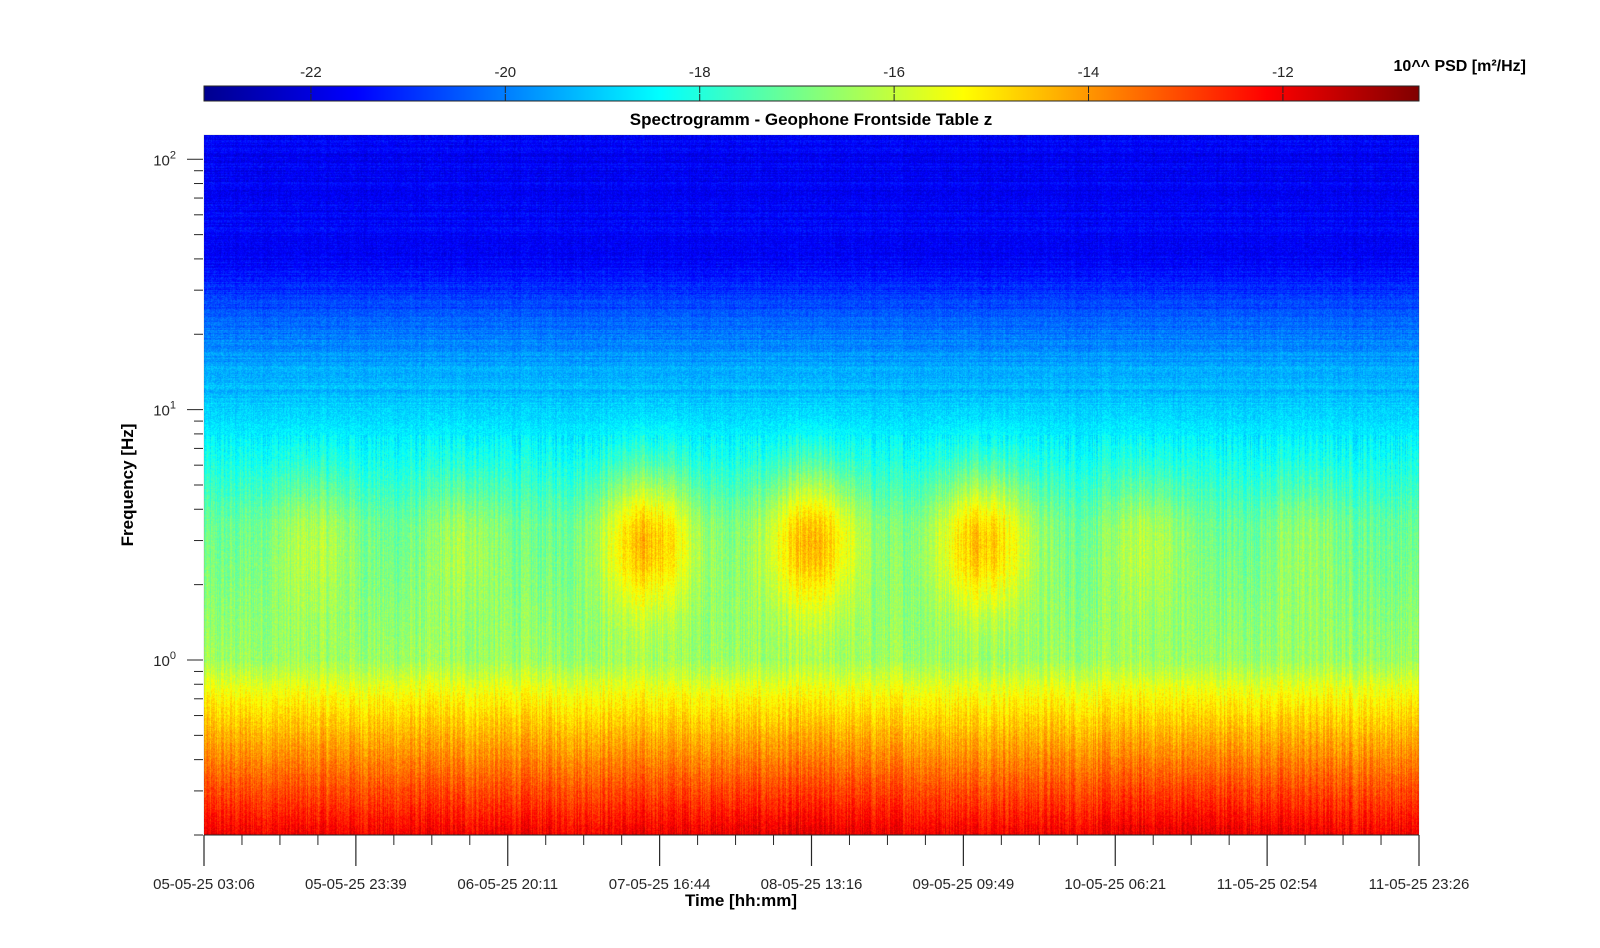 The height and width of the screenshot is (948, 1600). Describe the element at coordinates (356, 884) in the screenshot. I see `x-tick-label: 05-05-25 23:39` at that location.